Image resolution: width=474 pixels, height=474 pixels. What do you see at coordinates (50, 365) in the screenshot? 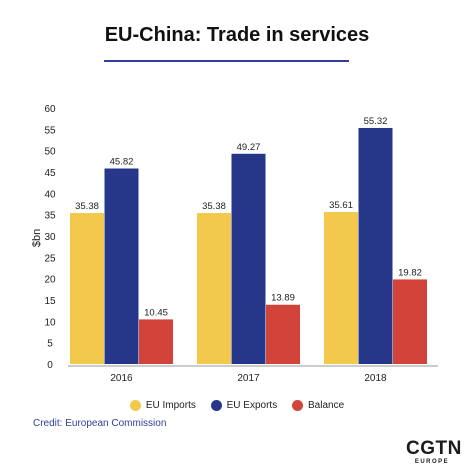
I see `y-tick-label: 0` at bounding box center [50, 365].